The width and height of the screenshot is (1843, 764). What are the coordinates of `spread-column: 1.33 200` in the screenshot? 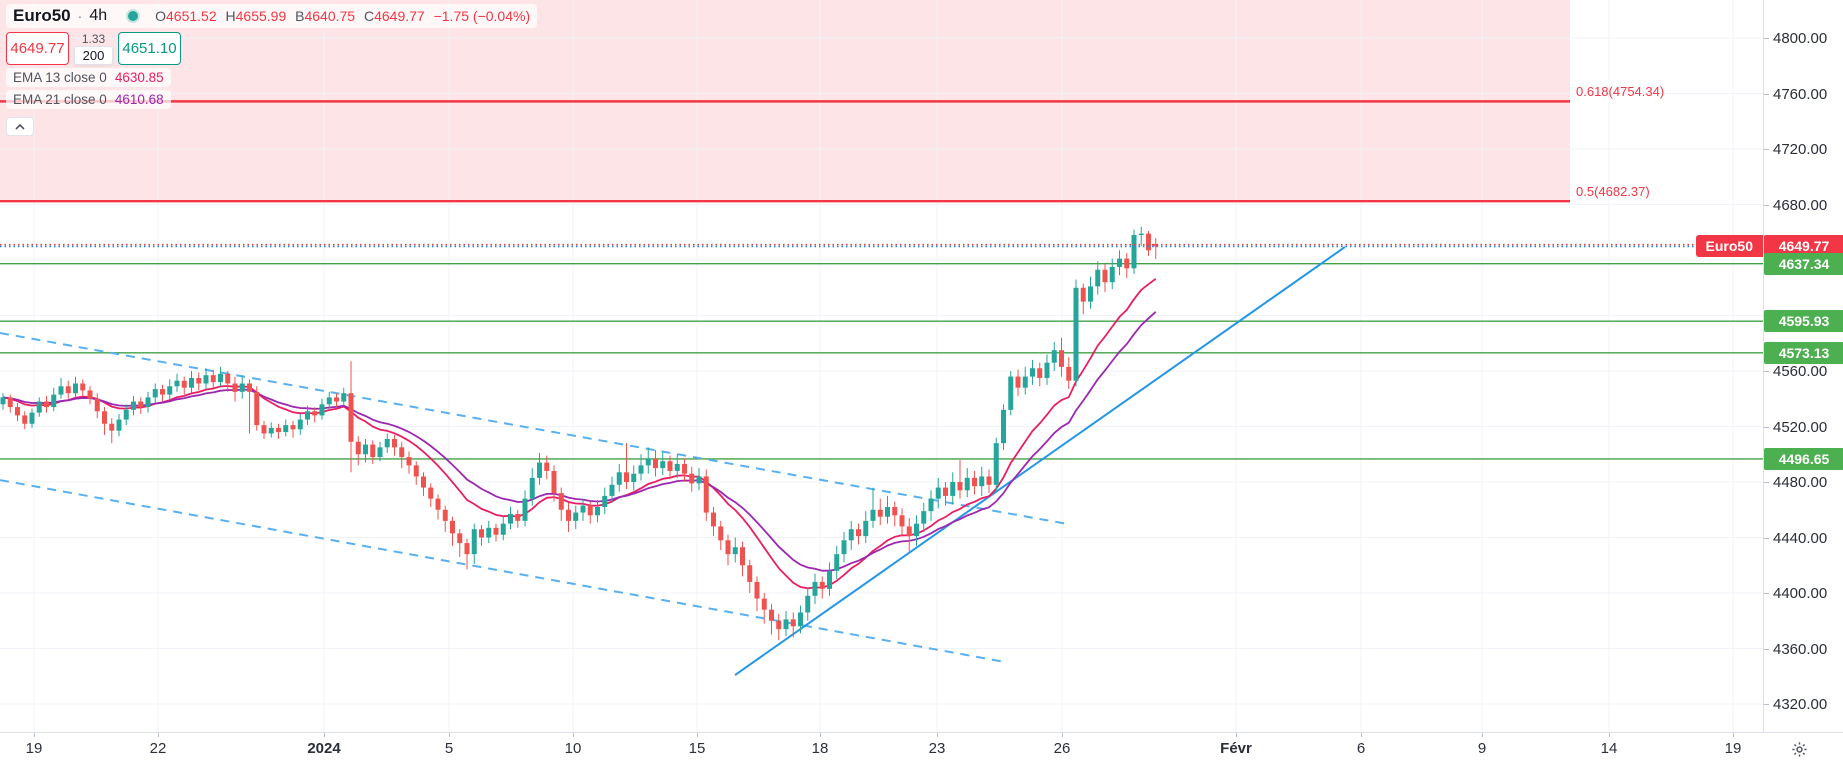 It's located at (93, 48).